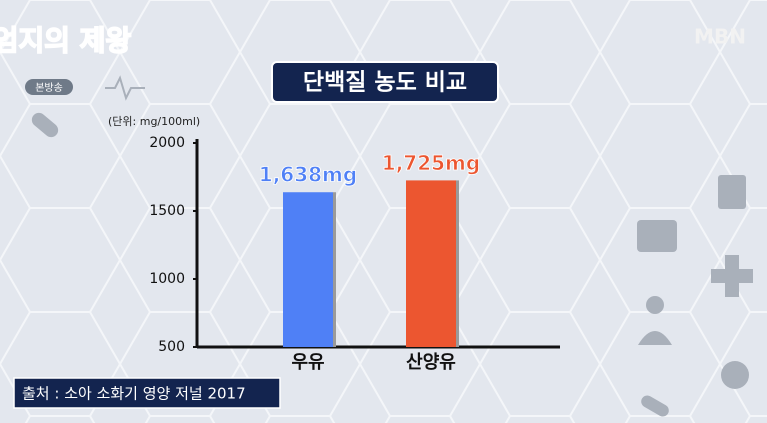 The height and width of the screenshot is (423, 767). I want to click on x-tick-label: 산양유, so click(431, 362).